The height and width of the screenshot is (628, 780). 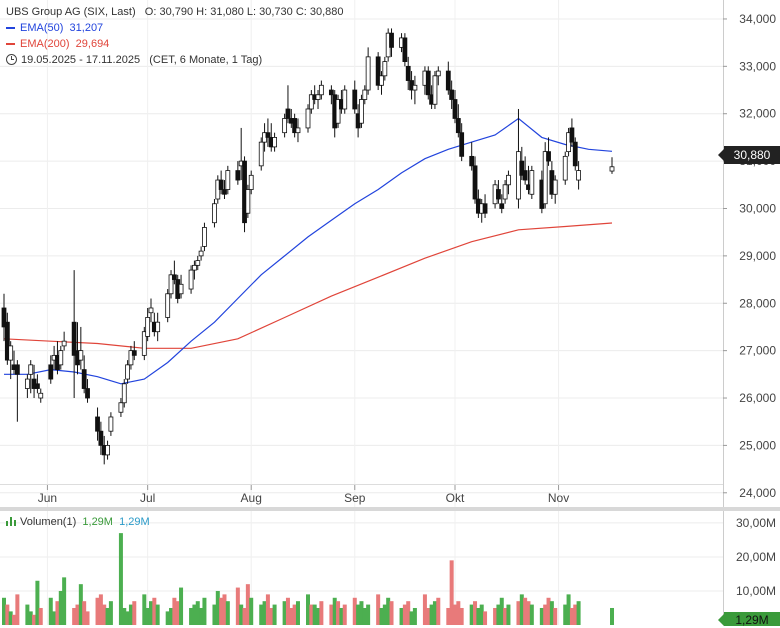 What do you see at coordinates (749, 155) in the screenshot?
I see `last-price-tag: 30,880` at bounding box center [749, 155].